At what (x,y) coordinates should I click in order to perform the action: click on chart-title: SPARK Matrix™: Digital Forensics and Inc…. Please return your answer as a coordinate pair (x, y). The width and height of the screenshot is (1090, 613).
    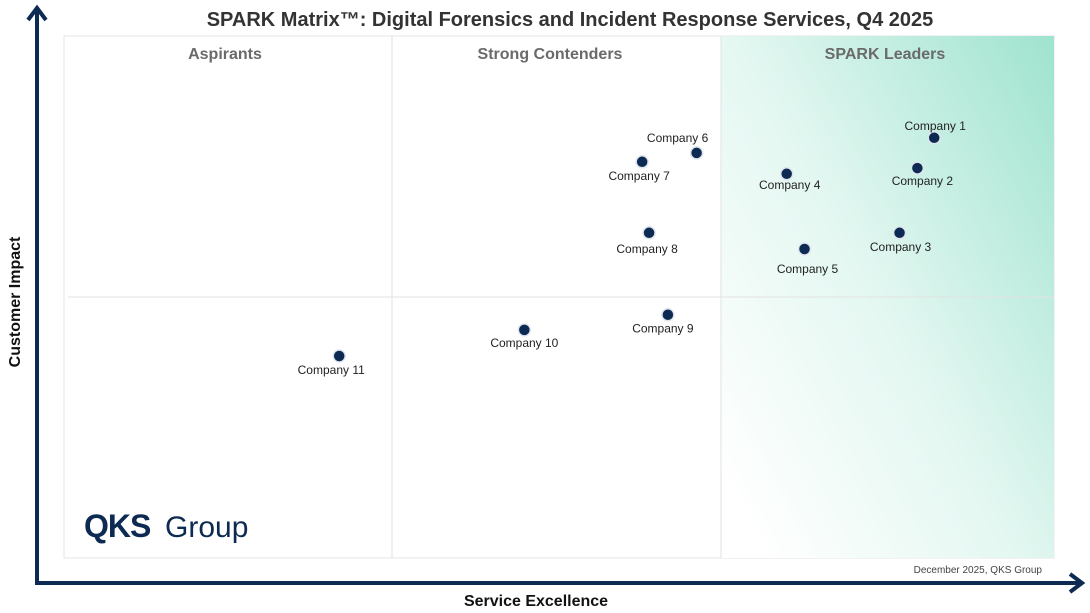
    Looking at the image, I should click on (570, 20).